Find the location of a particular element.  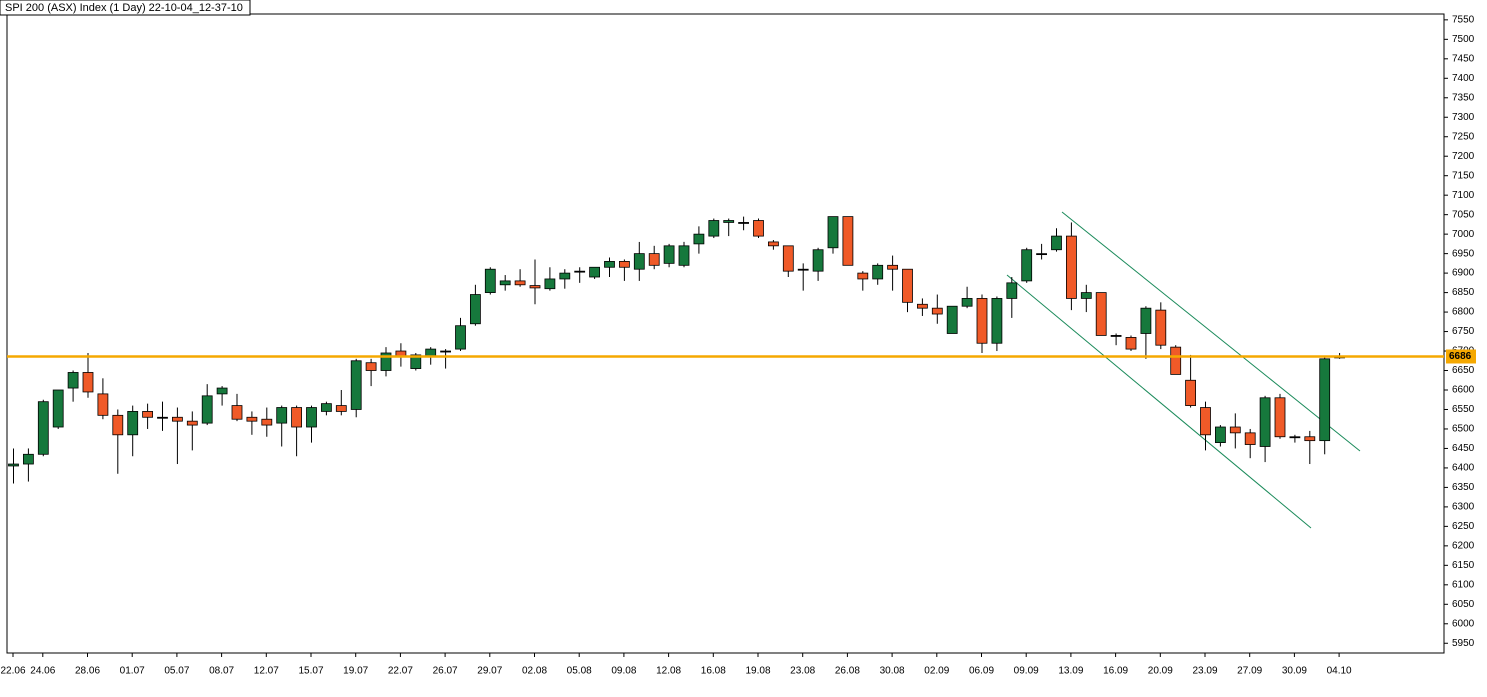

y-tick-label: 7100 is located at coordinates (1463, 195).